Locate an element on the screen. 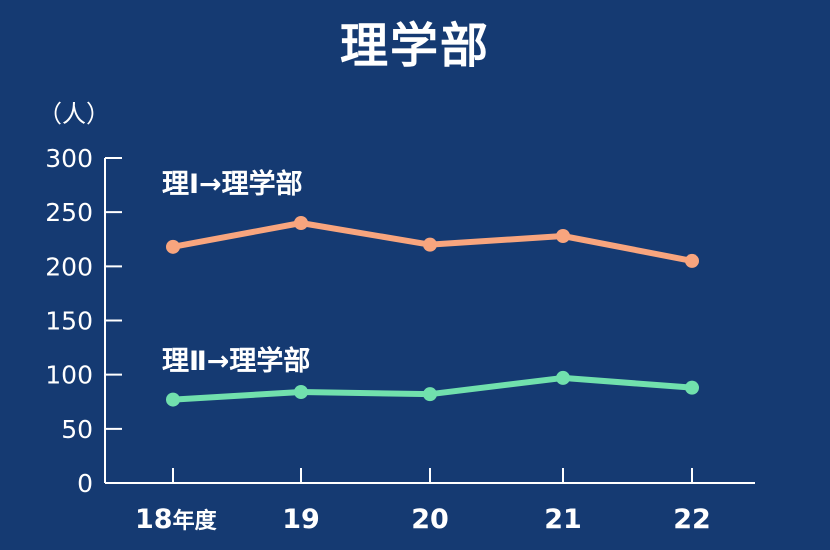  y-tick-label: 0 is located at coordinates (85, 483).